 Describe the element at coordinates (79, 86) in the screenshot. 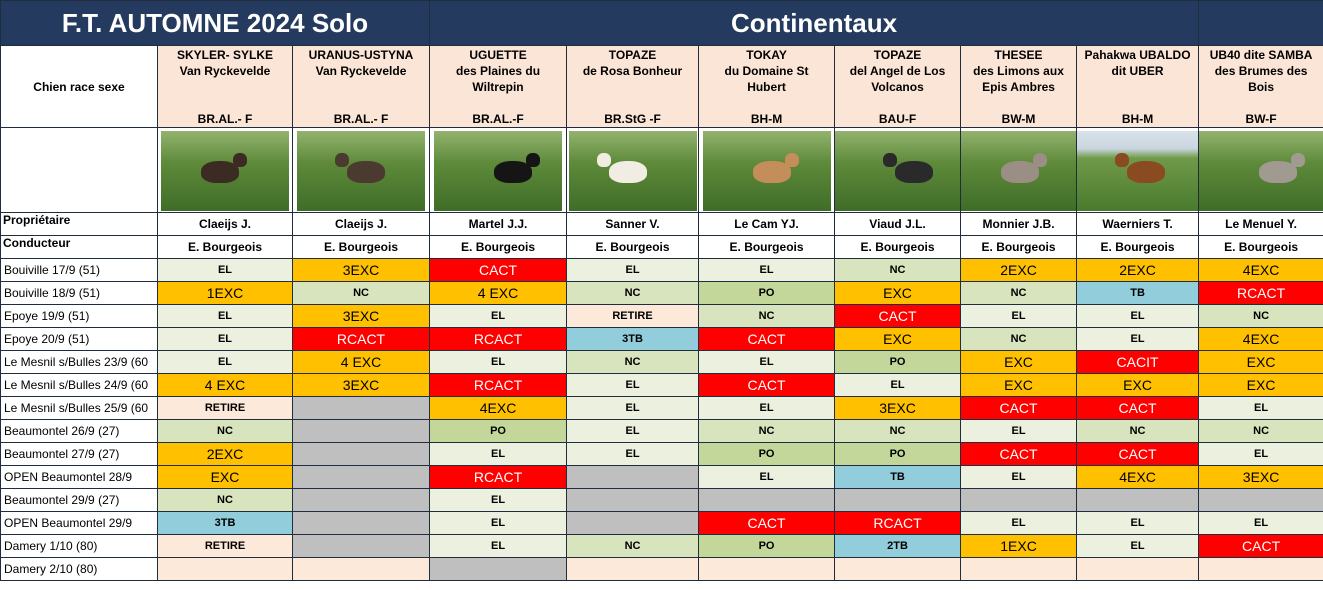

I see `dog-label: Chien race sexe` at that location.